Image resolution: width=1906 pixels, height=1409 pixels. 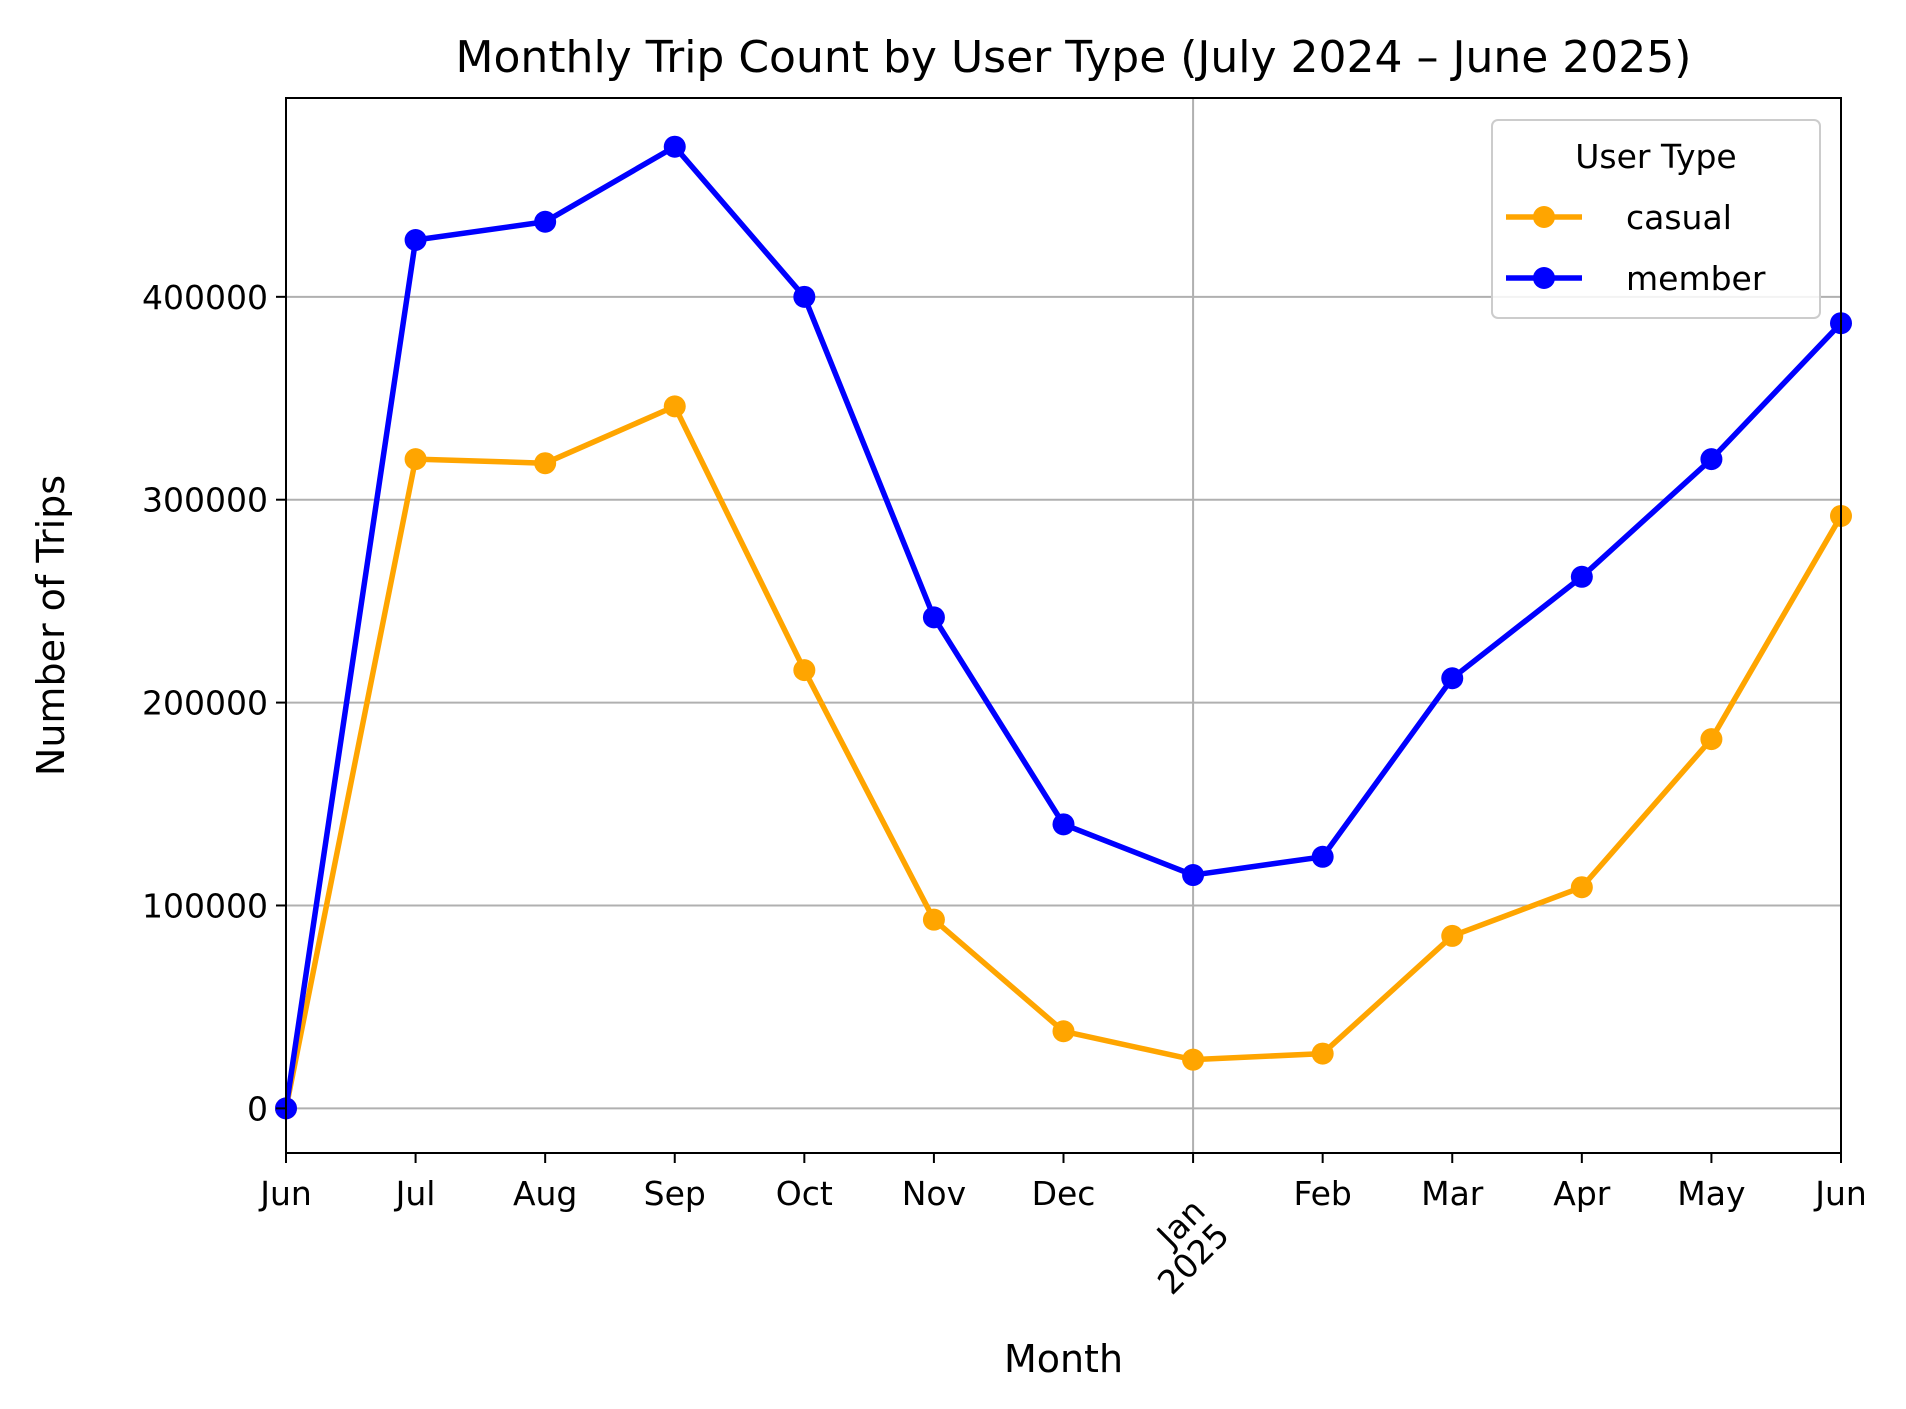 I want to click on legend-title: User Type, so click(x=1656, y=156).